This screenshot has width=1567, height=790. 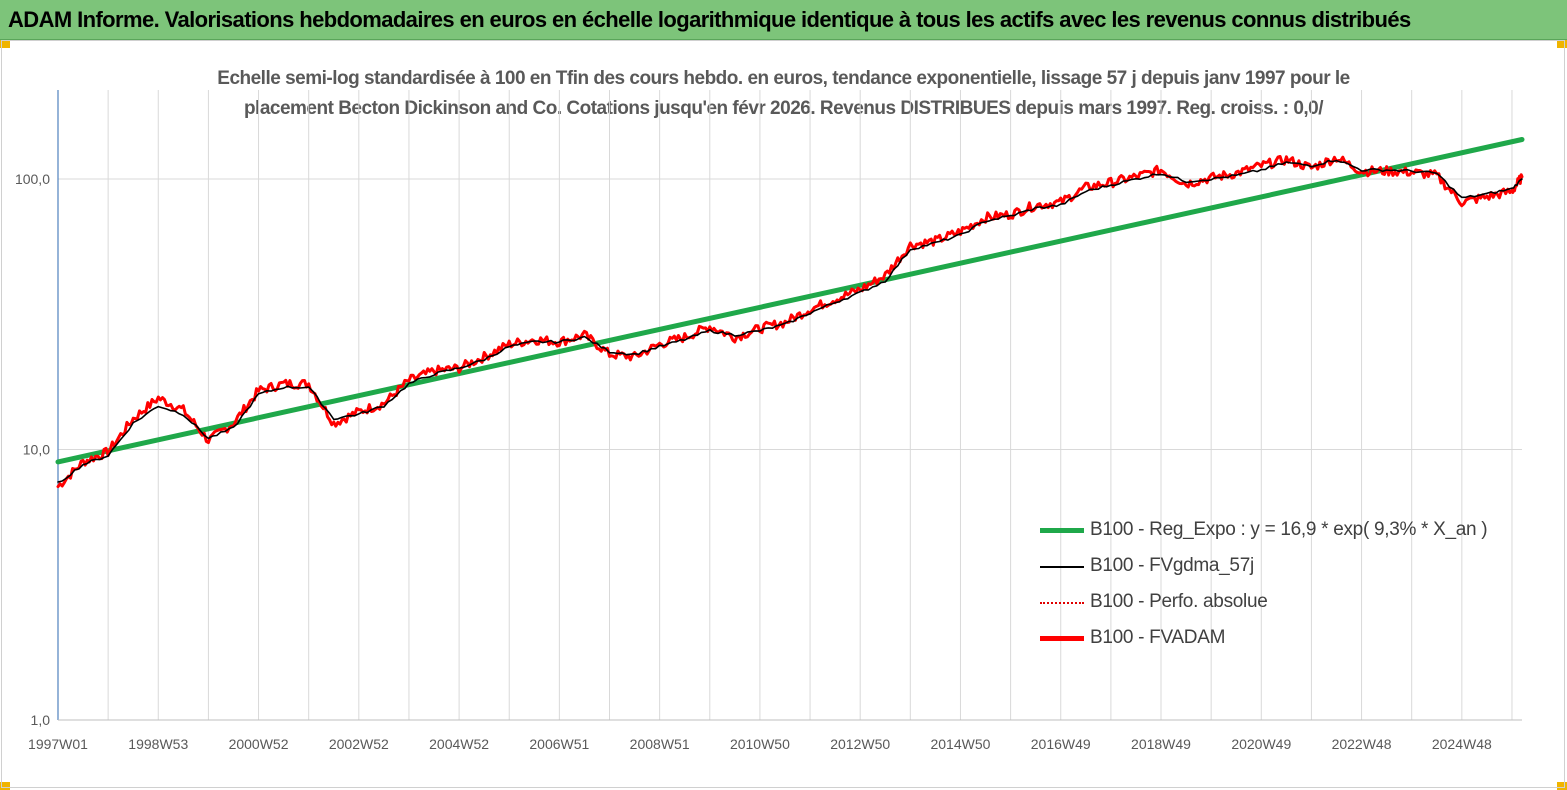 I want to click on legend-swatch-fvadam, so click(x=1062, y=638).